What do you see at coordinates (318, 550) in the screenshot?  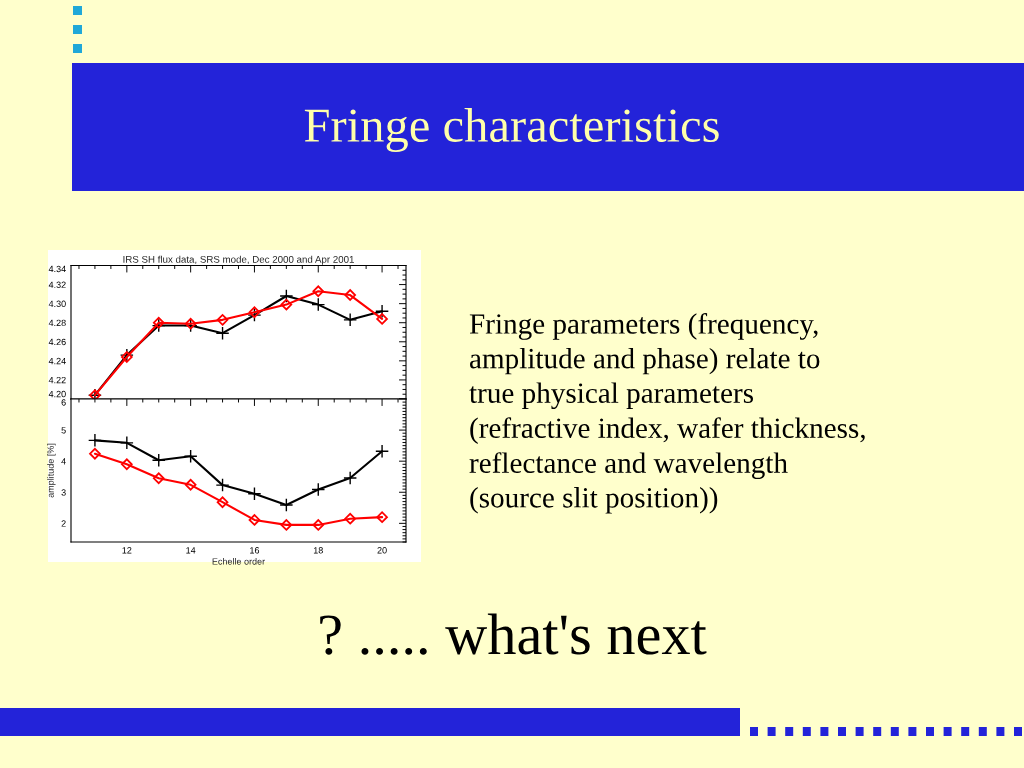 I see `x-tick-label: 18` at bounding box center [318, 550].